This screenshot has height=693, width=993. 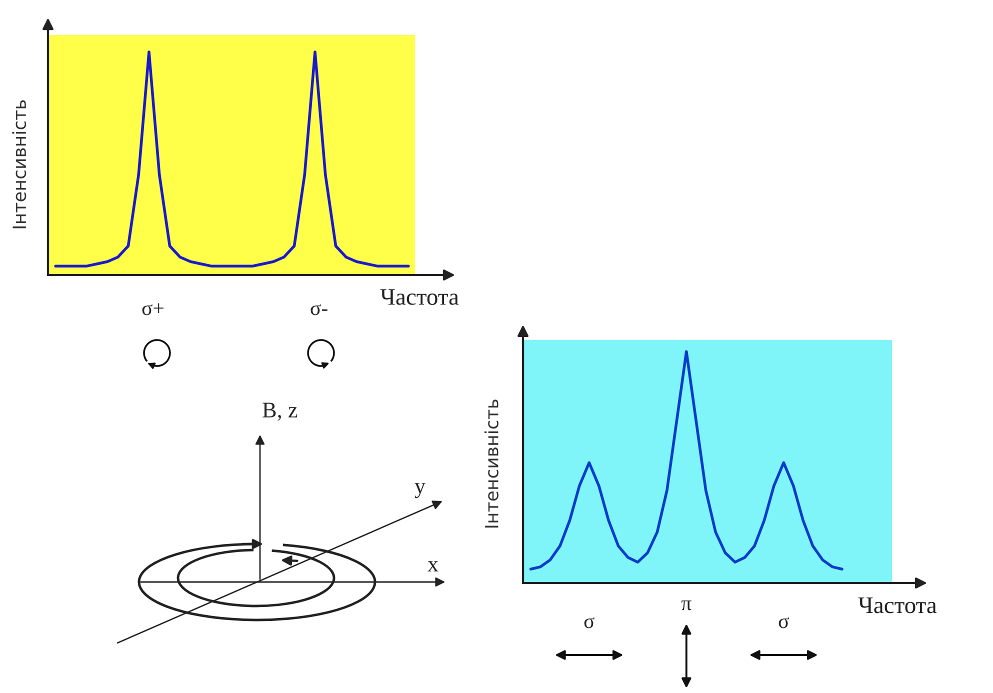 What do you see at coordinates (420, 490) in the screenshot?
I see `text: y` at bounding box center [420, 490].